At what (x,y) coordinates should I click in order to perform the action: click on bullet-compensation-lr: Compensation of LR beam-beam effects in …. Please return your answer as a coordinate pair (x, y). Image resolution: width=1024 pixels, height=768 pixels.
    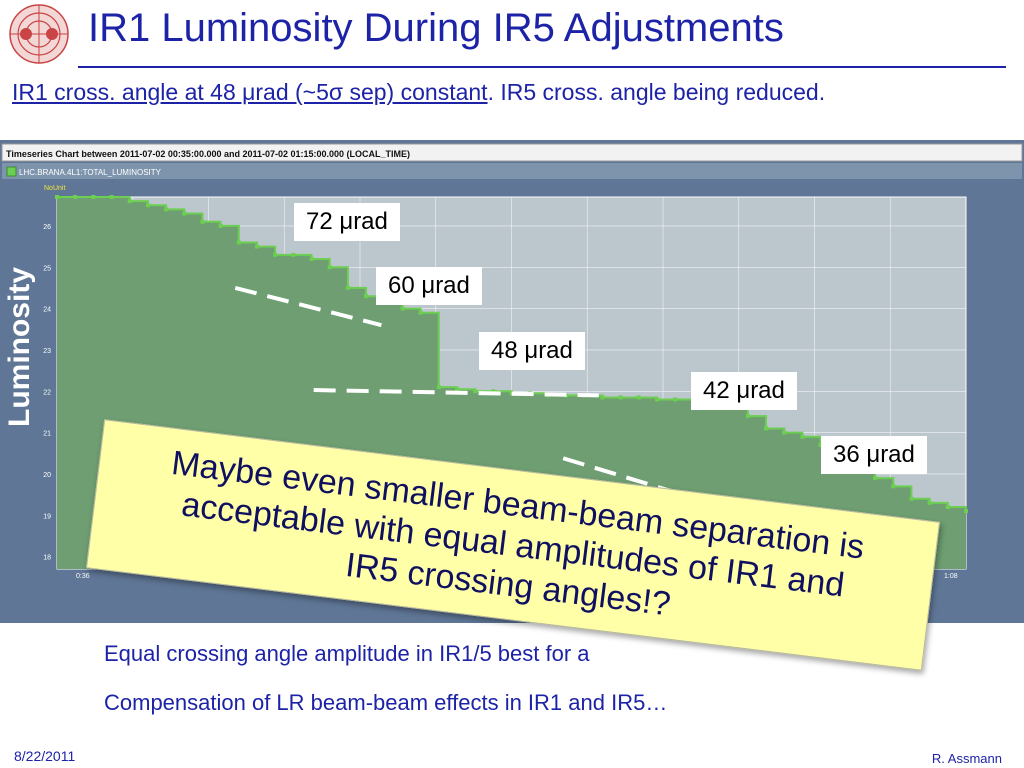
    Looking at the image, I should click on (386, 702).